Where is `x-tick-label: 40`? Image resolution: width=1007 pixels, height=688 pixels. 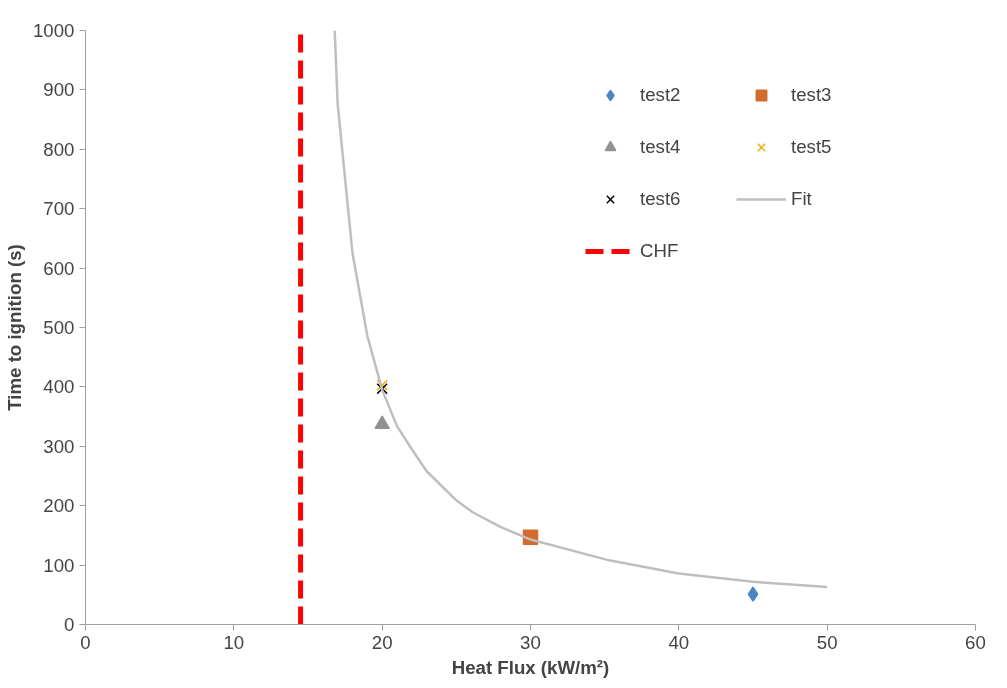
x-tick-label: 40 is located at coordinates (679, 642).